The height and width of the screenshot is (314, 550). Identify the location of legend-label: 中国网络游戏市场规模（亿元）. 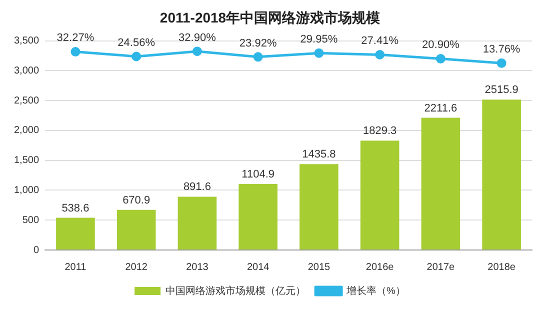
(236, 290).